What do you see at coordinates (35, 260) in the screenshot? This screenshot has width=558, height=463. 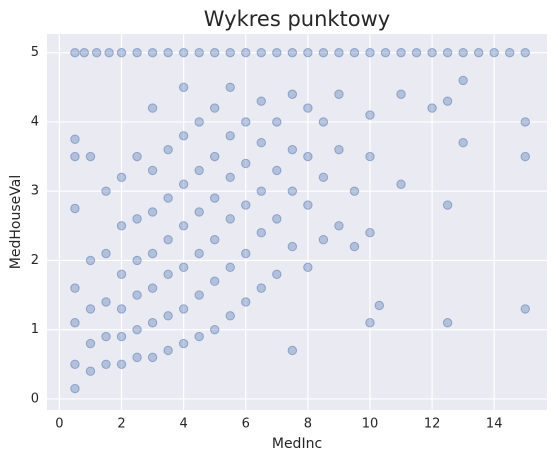 I see `y-tick-label: 2` at bounding box center [35, 260].